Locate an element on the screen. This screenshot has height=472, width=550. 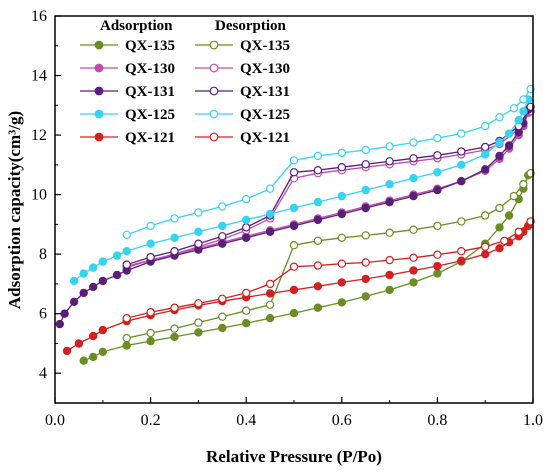
x-tick-label: 0.4 is located at coordinates (246, 420).